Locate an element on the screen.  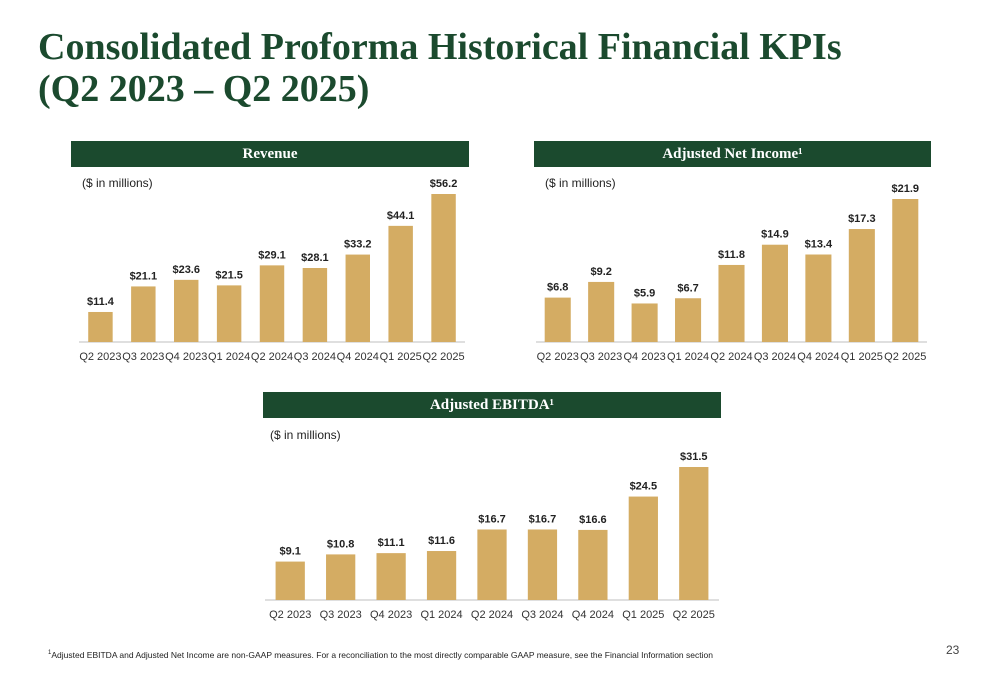
adjusted-net-income-x-tick-label: Q2 2023 is located at coordinates (558, 357).